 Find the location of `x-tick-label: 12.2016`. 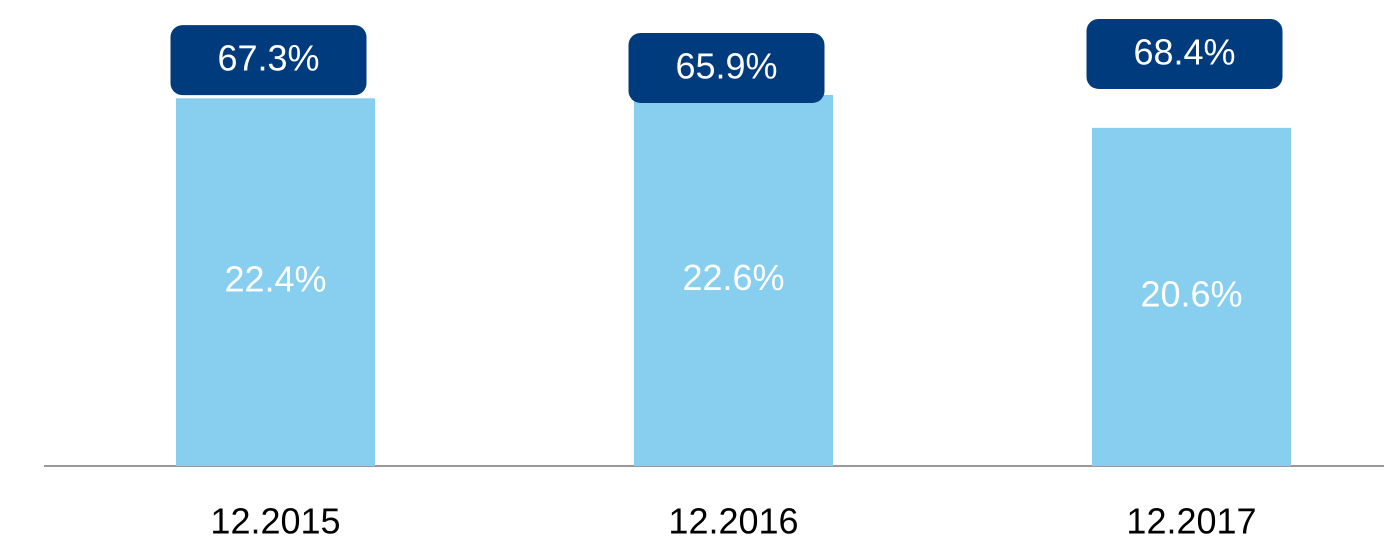

x-tick-label: 12.2016 is located at coordinates (733, 521).